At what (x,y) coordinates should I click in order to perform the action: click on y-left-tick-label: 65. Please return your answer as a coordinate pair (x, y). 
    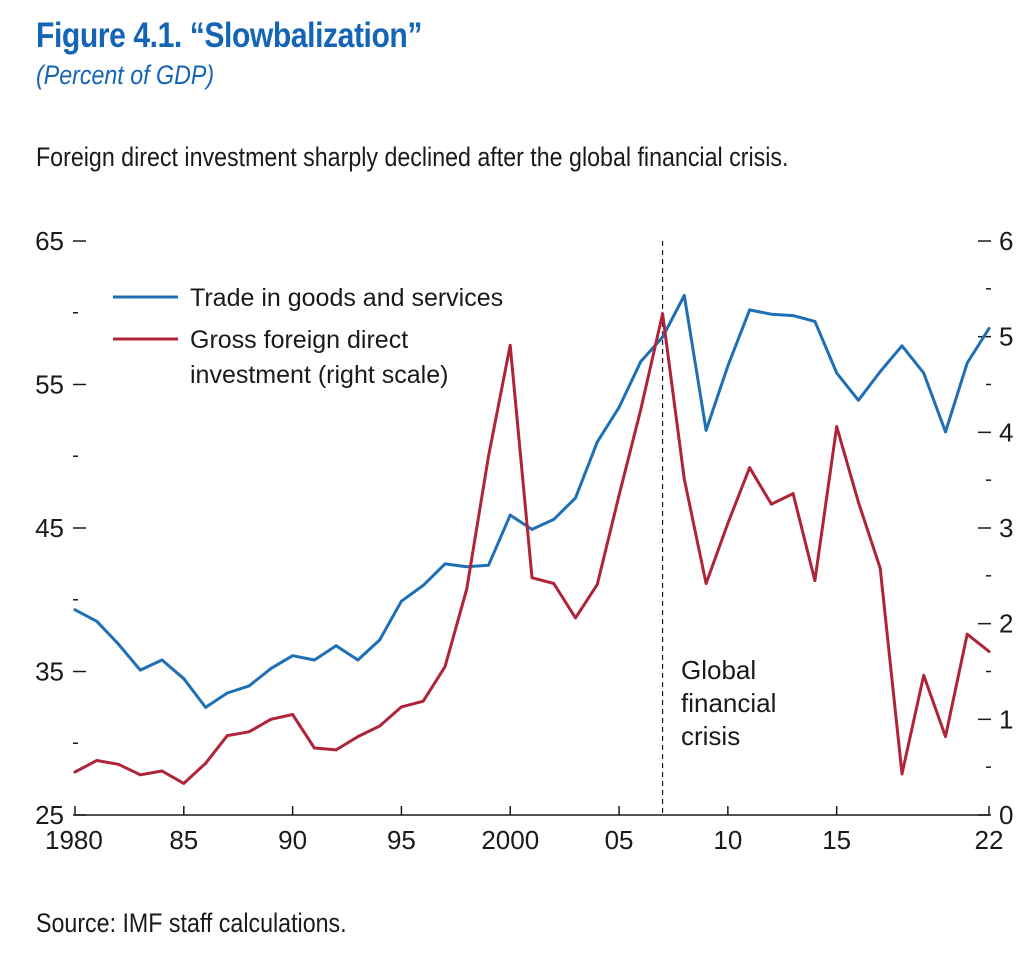
    Looking at the image, I should click on (49, 241).